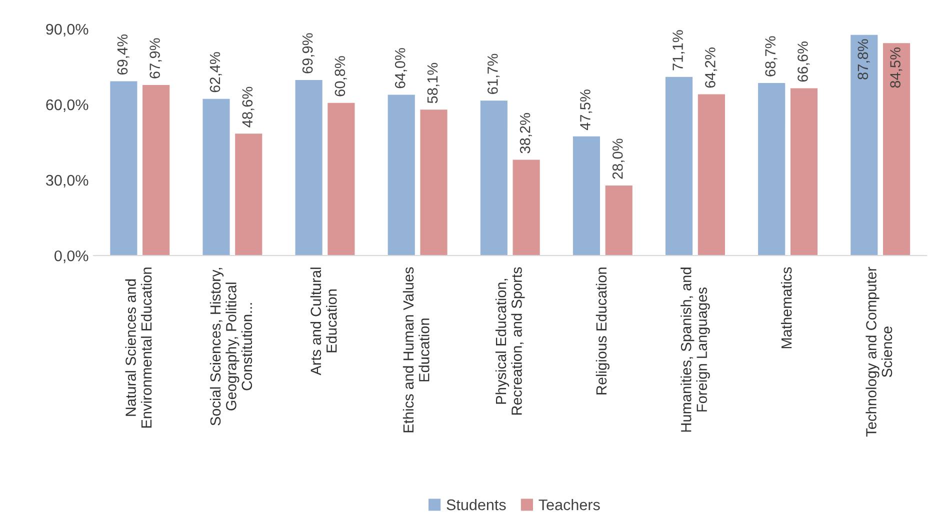 Image resolution: width=936 pixels, height=527 pixels. I want to click on data-label: 61,7%, so click(494, 74).